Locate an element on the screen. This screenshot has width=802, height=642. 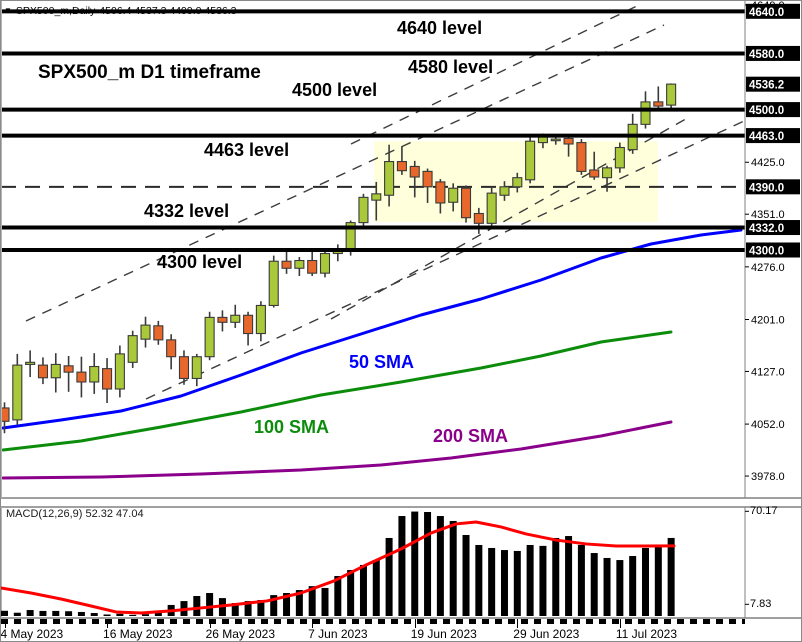
price-tick-label: 4127.0 is located at coordinates (768, 372).